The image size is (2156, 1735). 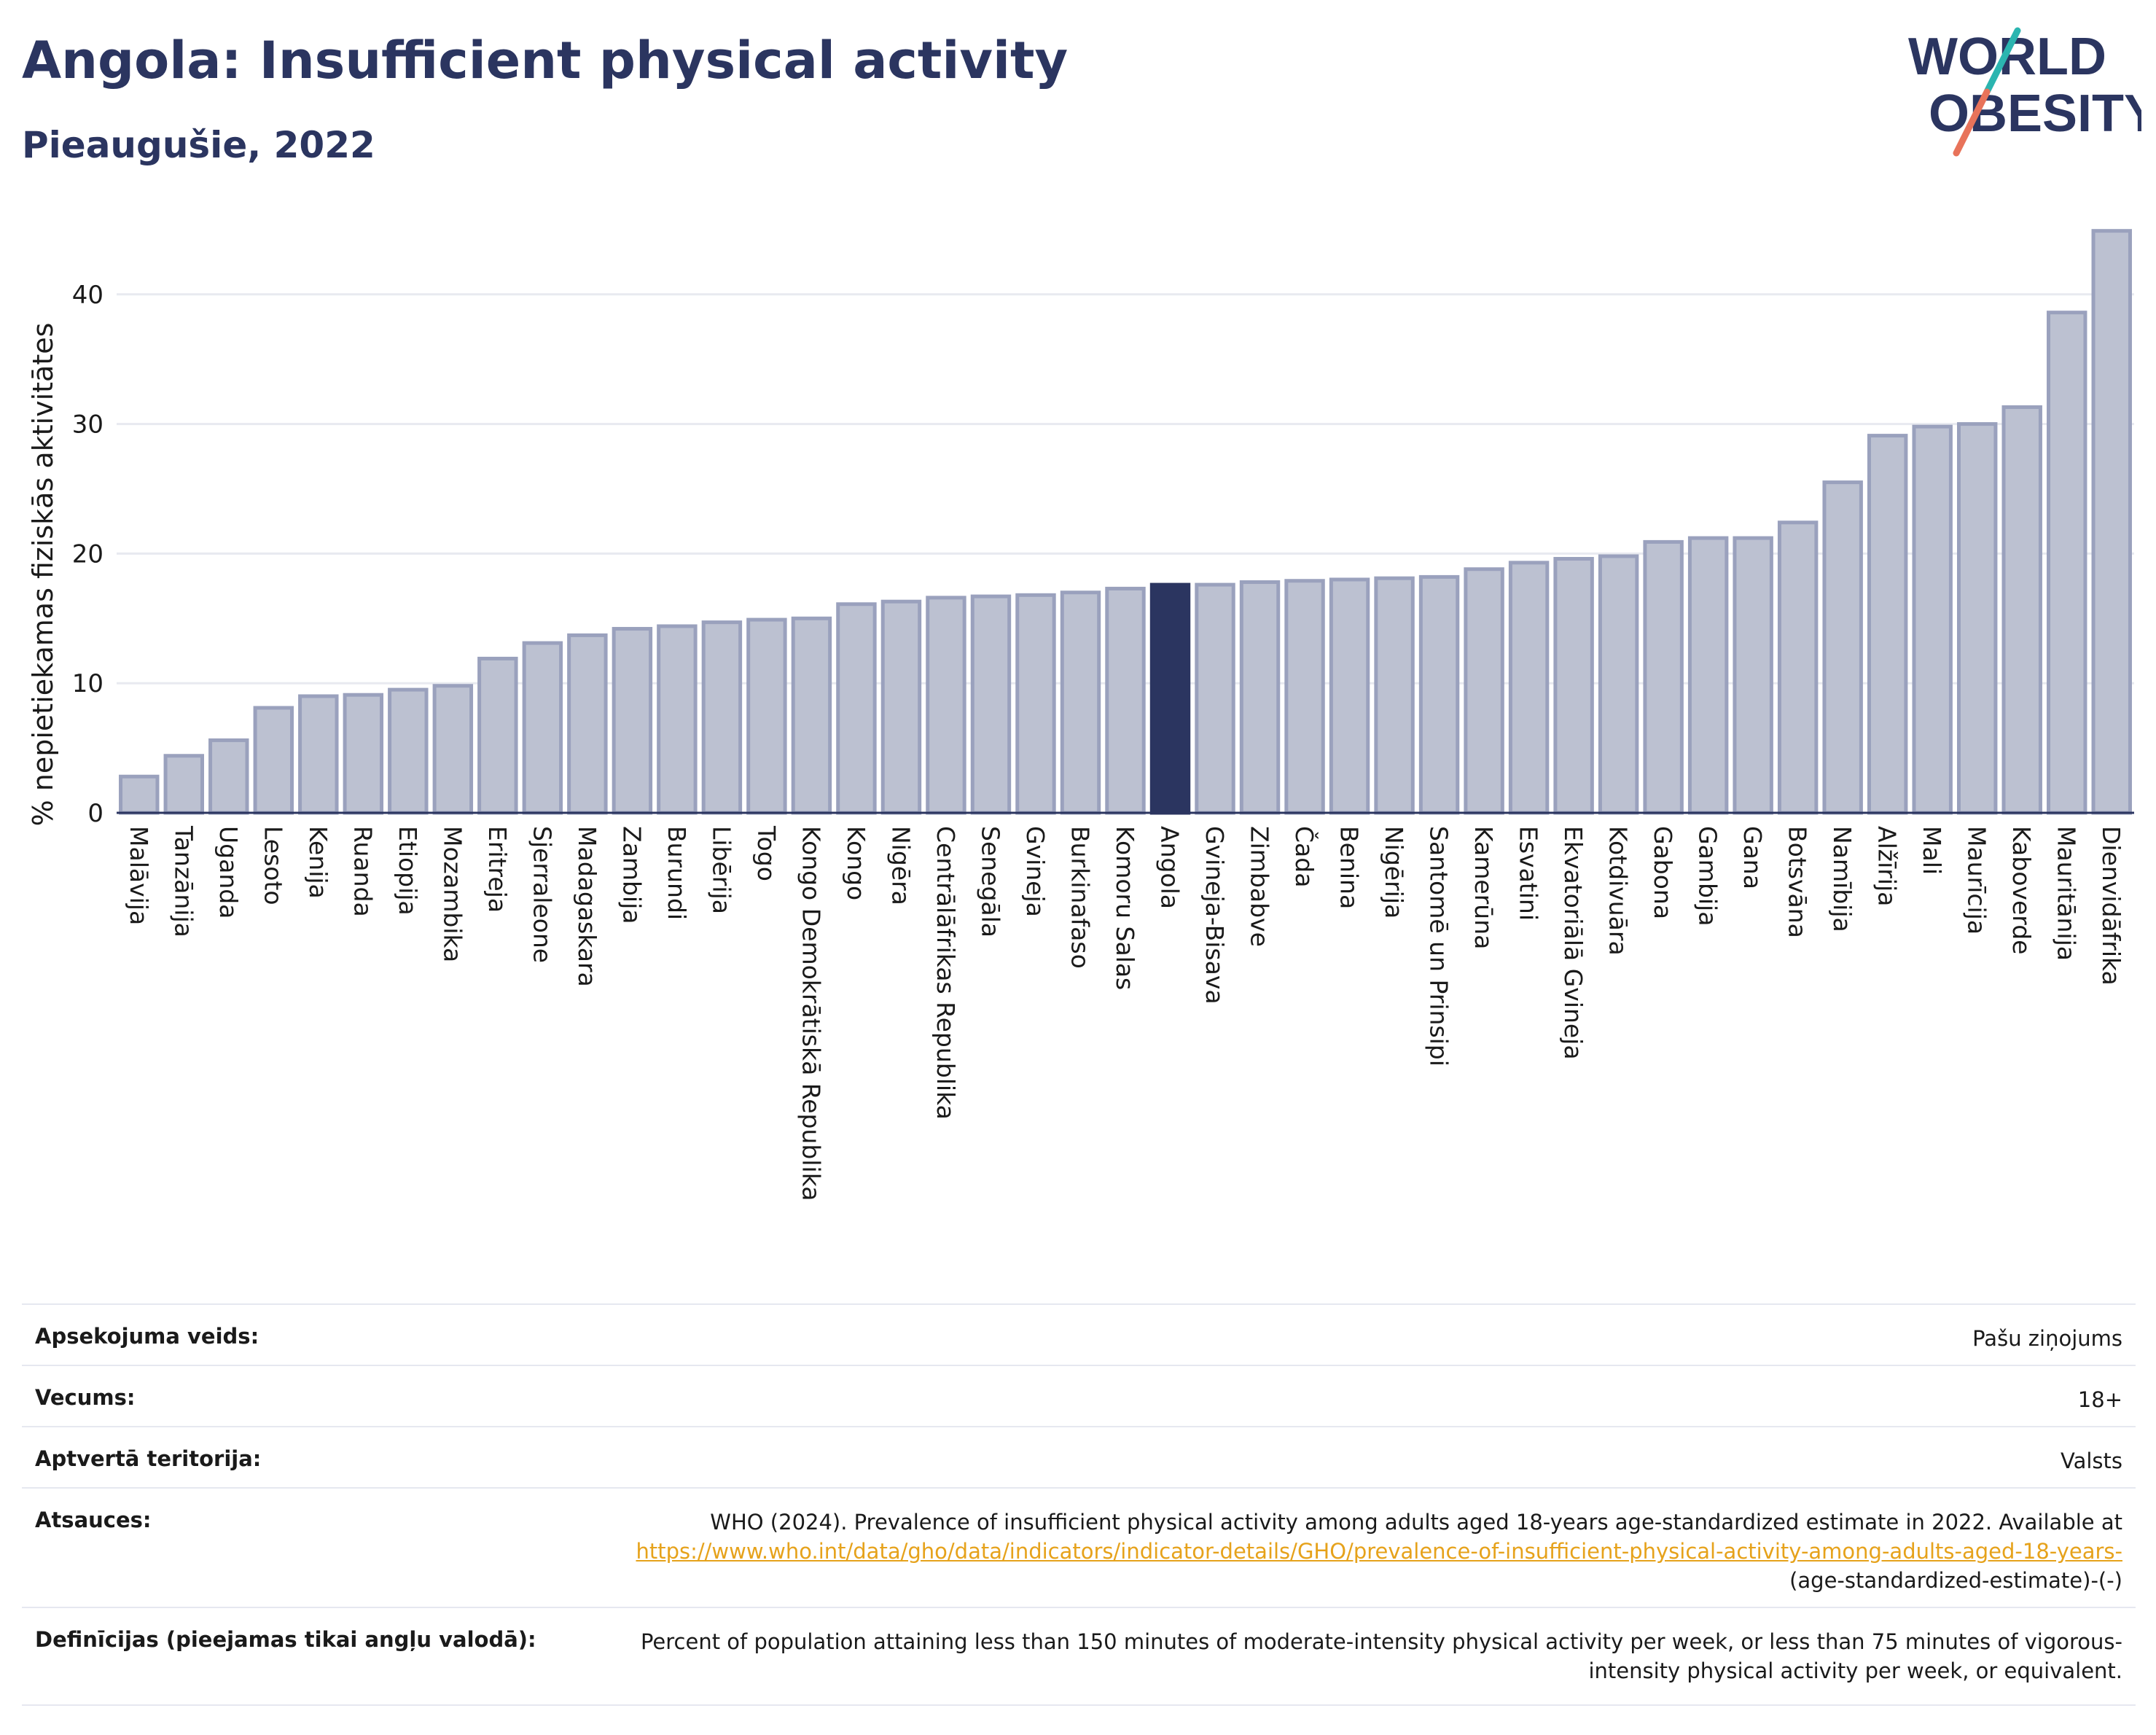 What do you see at coordinates (1752, 858) in the screenshot?
I see `x-tick-label: Gana` at bounding box center [1752, 858].